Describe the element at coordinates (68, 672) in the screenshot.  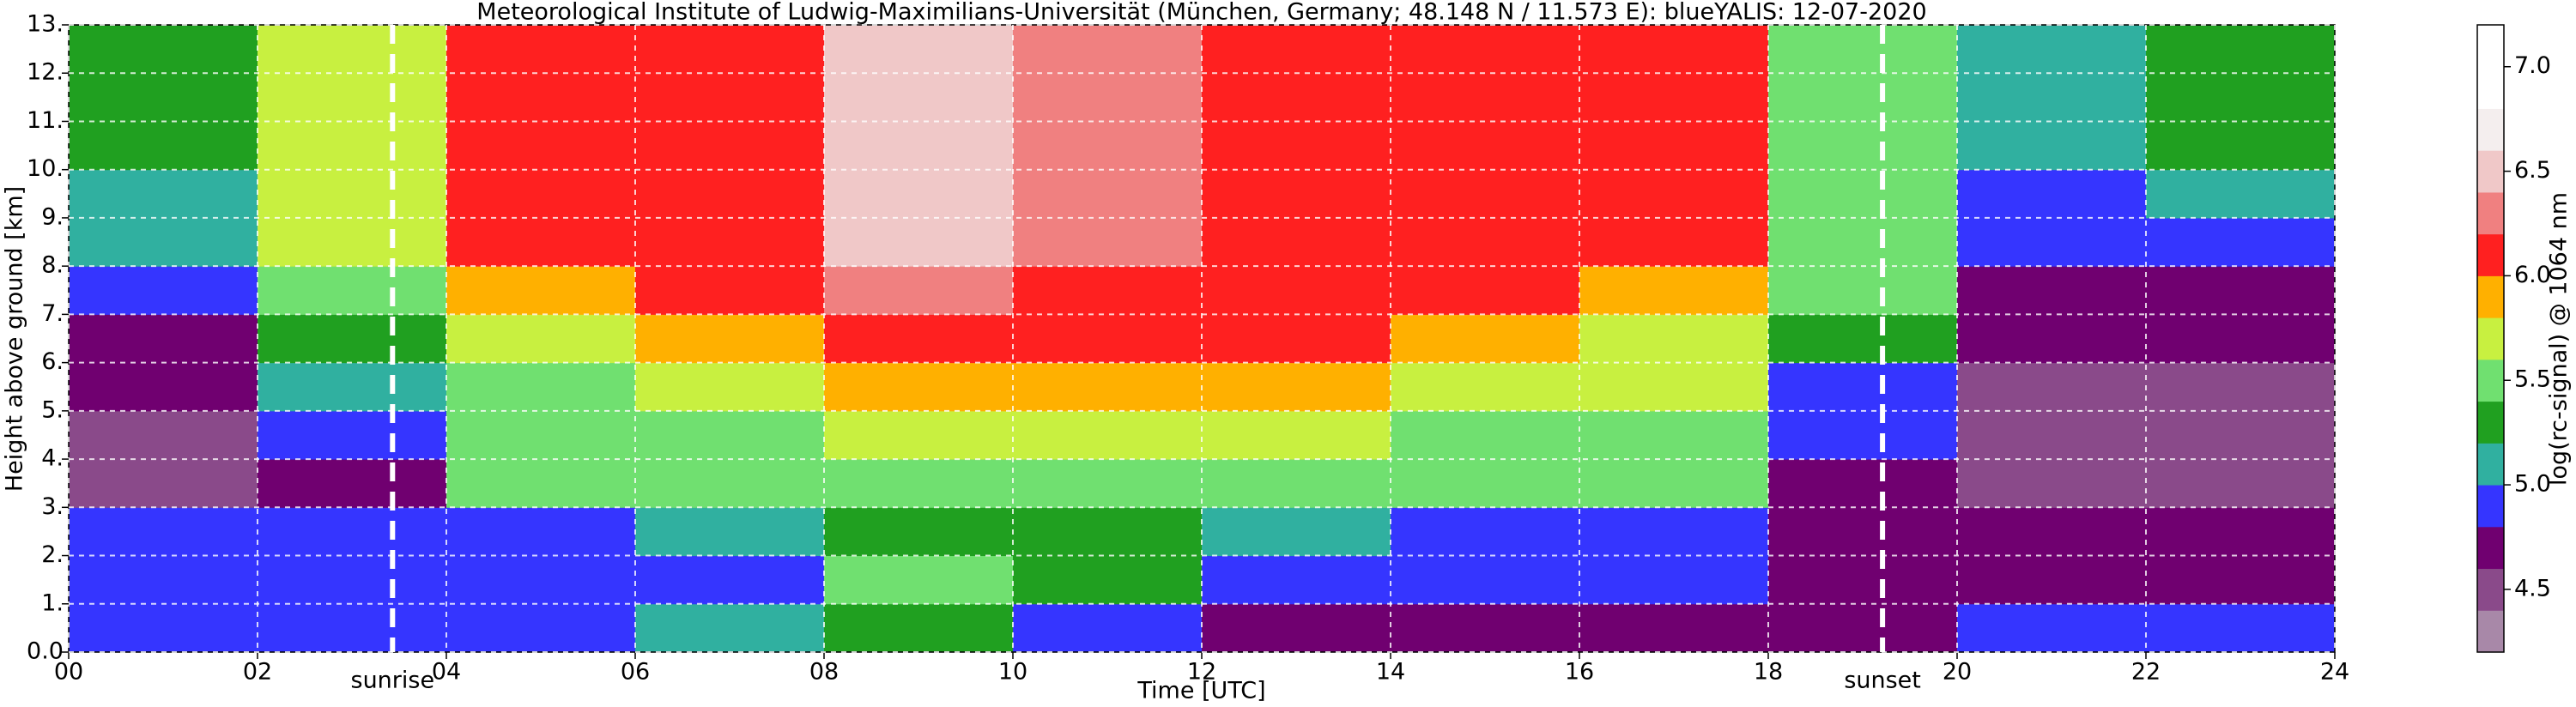
I see `x-tick-label: 00` at that location.